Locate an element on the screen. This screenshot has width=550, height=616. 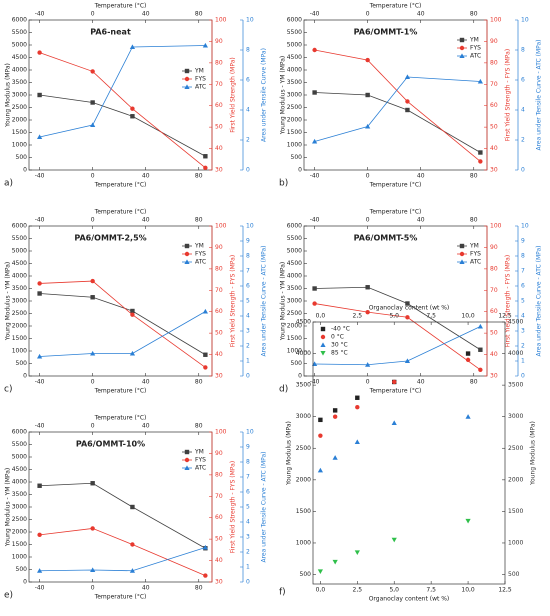
y-axis-title: Young Modulus - YM (MPa) is located at coordinates (8, 508).